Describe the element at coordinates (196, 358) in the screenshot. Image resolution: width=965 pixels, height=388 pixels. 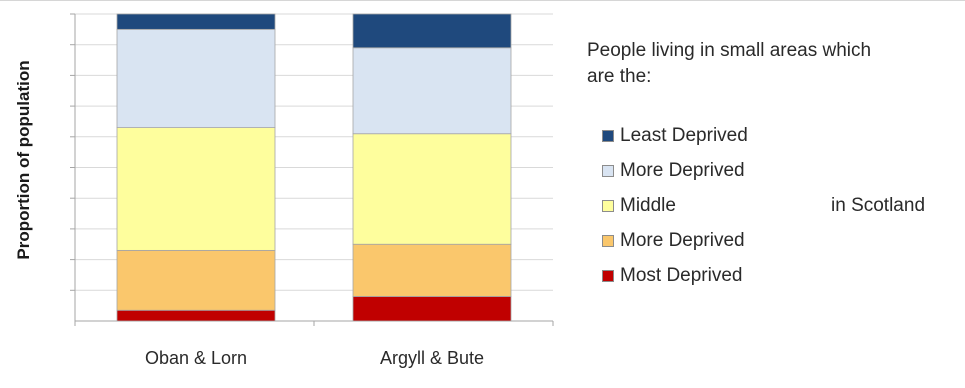
I see `x-tick-label-oban-lorn: Oban & Lorn` at that location.